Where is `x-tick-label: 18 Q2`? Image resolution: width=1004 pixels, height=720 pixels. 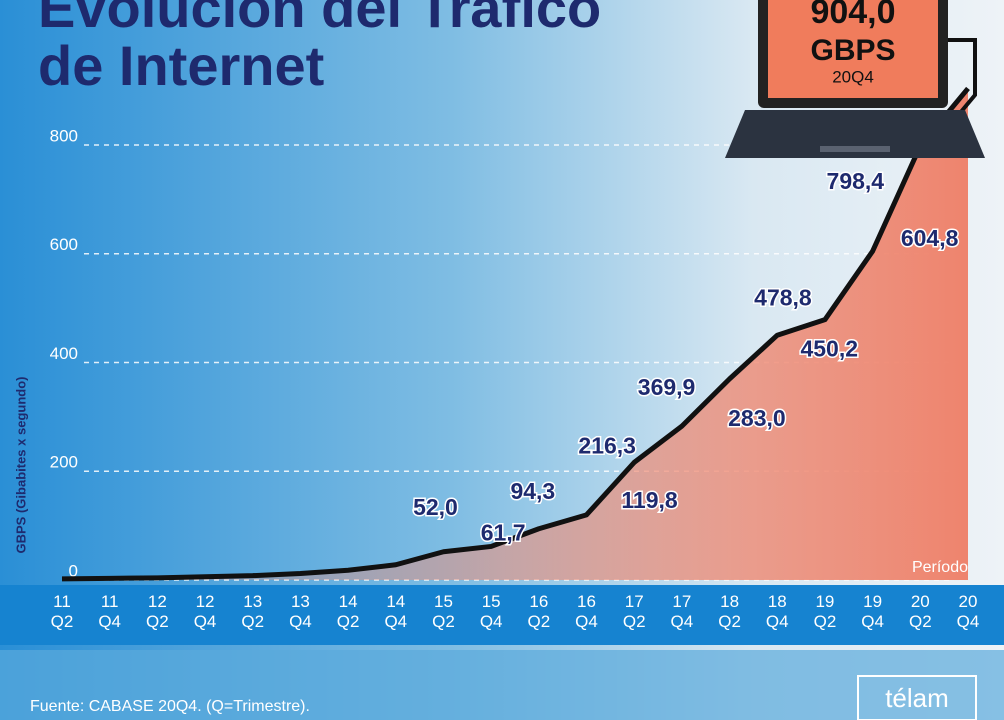 x-tick-label: 18 Q2 is located at coordinates (729, 611).